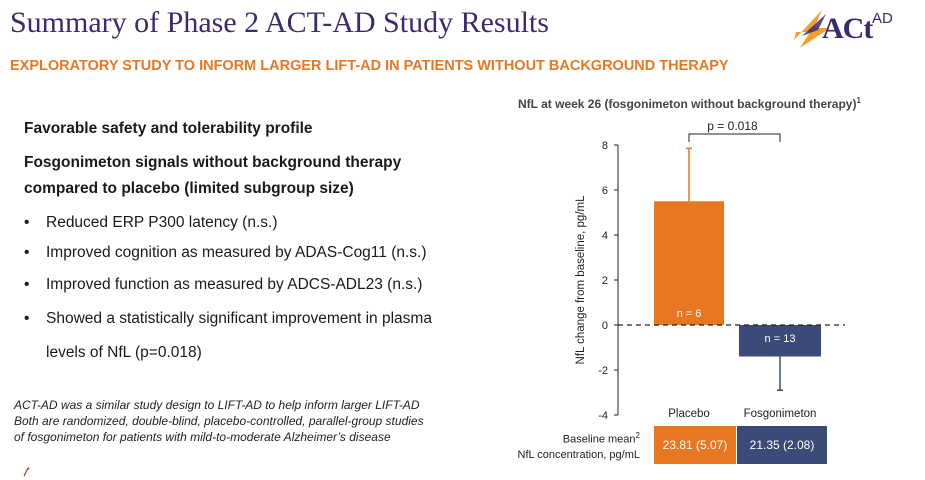 This screenshot has width=925, height=480. Describe the element at coordinates (734, 137) in the screenshot. I see `significance-bracket` at that location.